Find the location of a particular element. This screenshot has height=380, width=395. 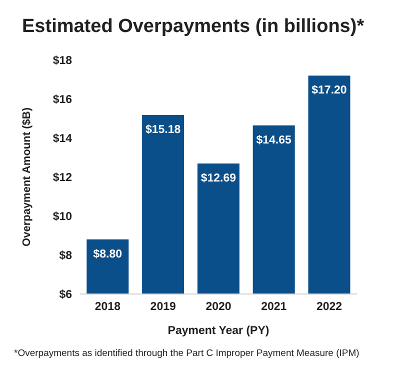

chart-title: Estimated Overpayments (in billions)* is located at coordinates (193, 27).